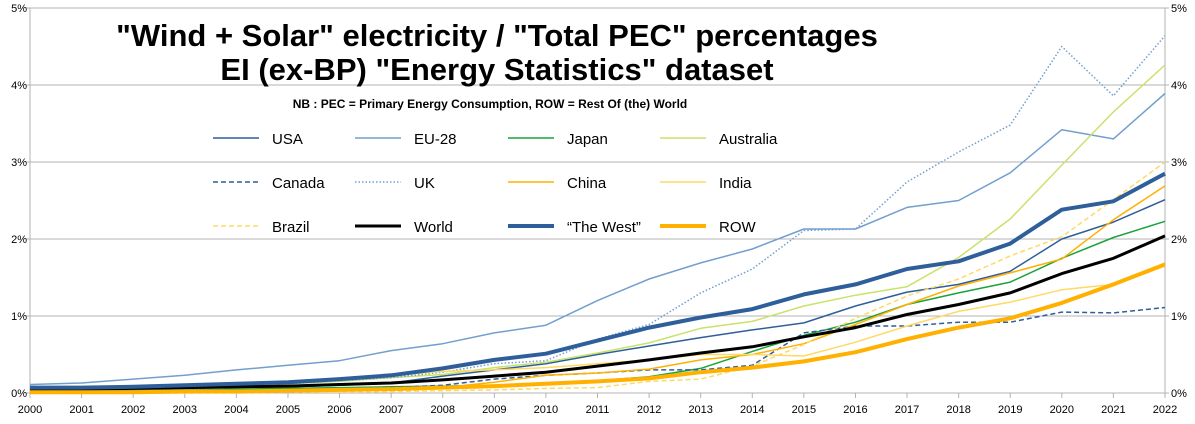 This screenshot has width=1195, height=424. I want to click on x-tick-label: 2014, so click(752, 410).